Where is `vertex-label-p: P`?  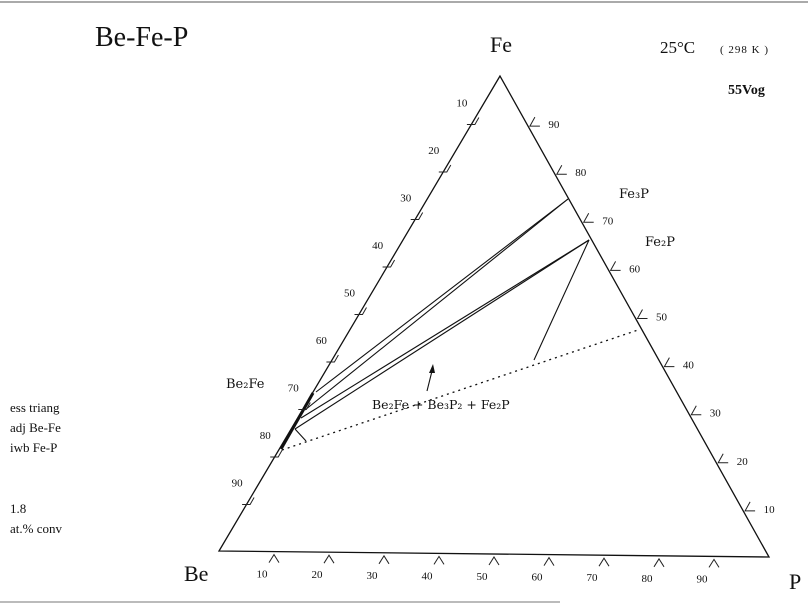 vertex-label-p: P is located at coordinates (795, 581).